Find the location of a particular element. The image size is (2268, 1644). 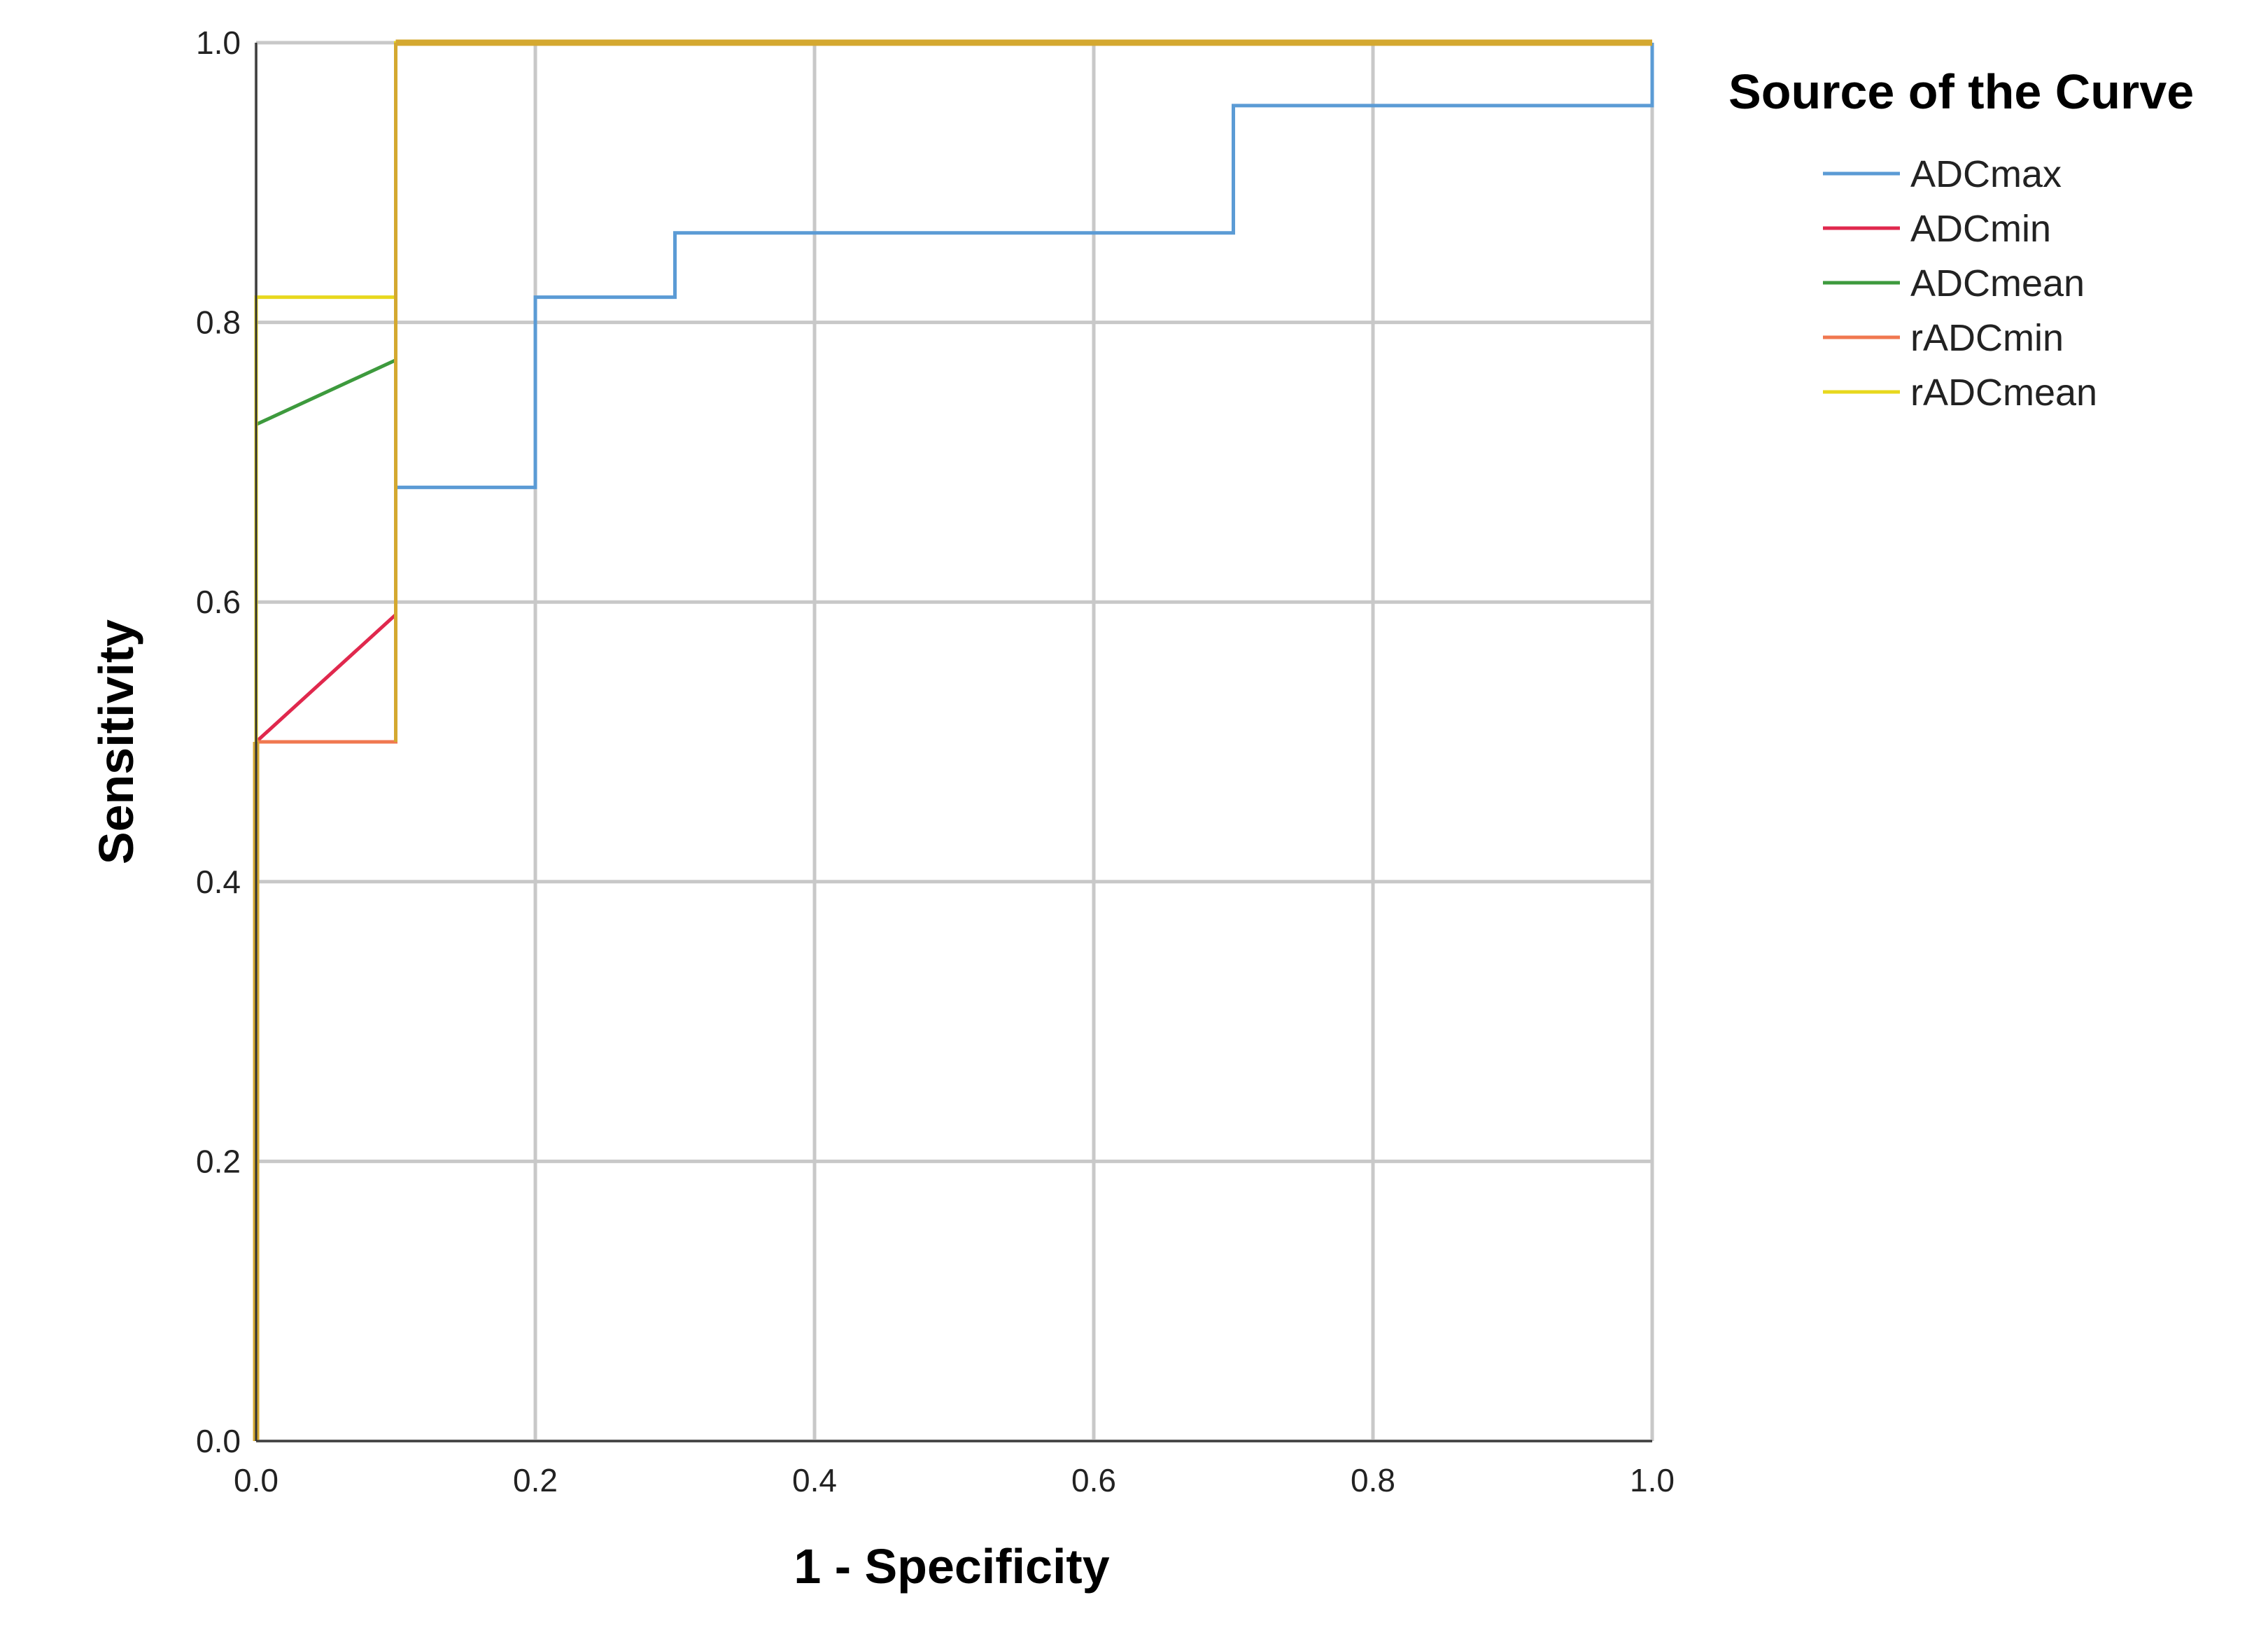

x-tick-label: 0.8 is located at coordinates (1373, 1480).